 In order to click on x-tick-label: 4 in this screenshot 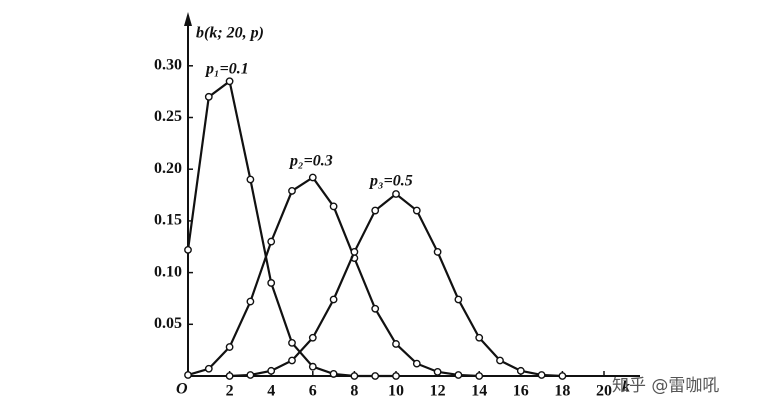, I will do `click(271, 391)`.